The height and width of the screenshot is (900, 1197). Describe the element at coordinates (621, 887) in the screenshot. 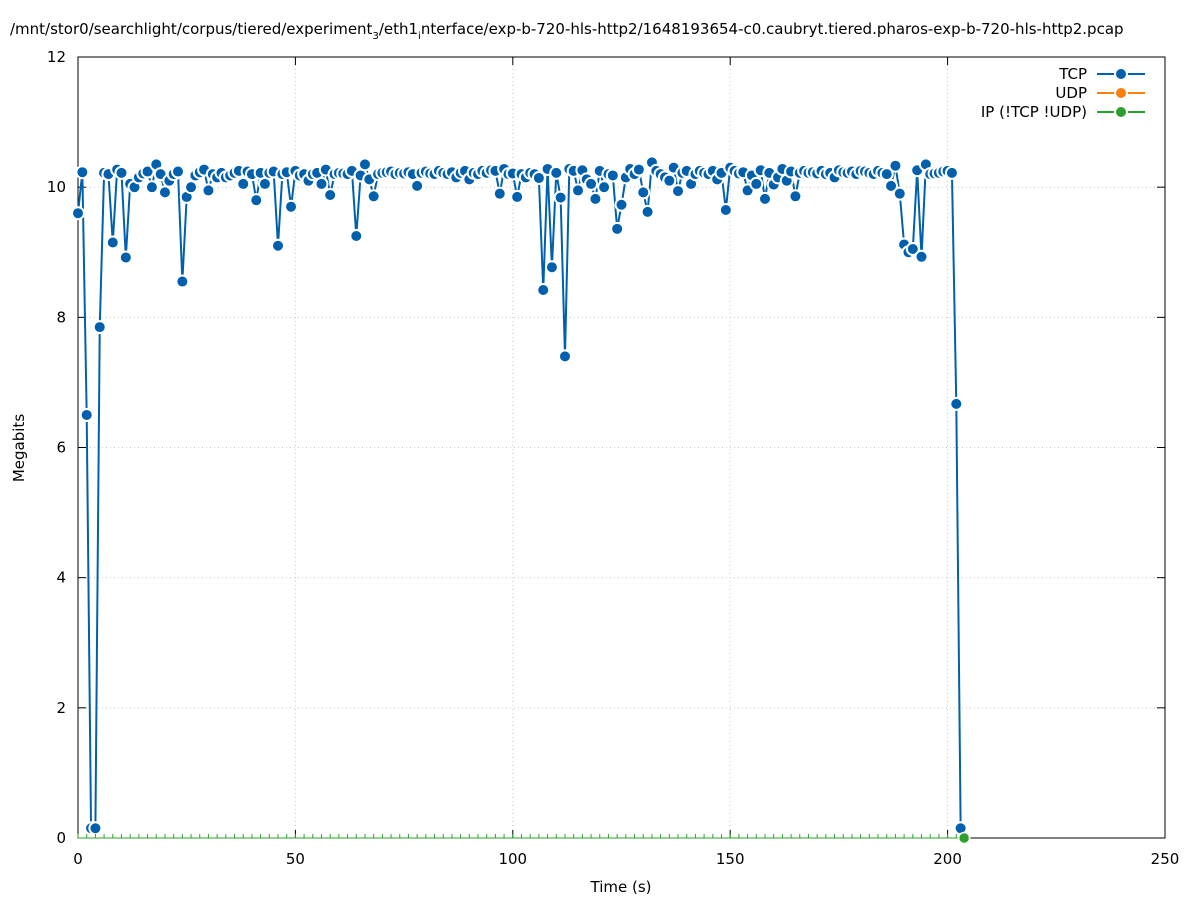

I see `x-axis-label: Time (s)` at that location.